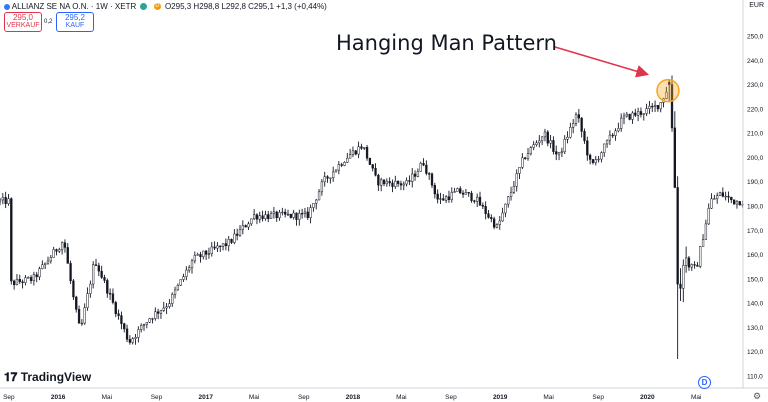  Describe the element at coordinates (756, 5) in the screenshot. I see `currency-label: EUR` at that location.